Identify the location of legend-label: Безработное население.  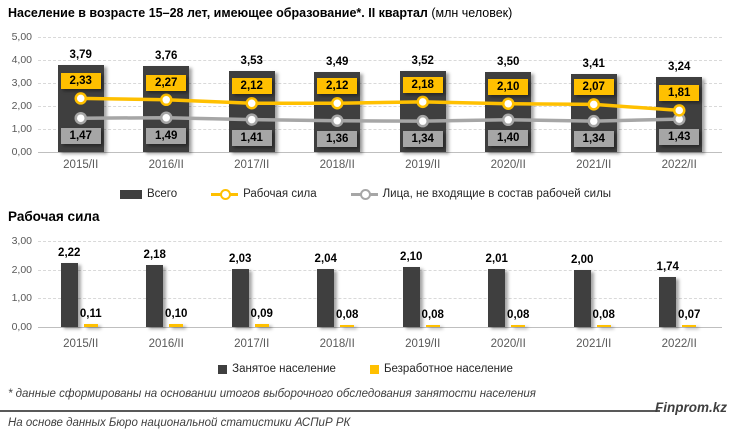
(448, 369).